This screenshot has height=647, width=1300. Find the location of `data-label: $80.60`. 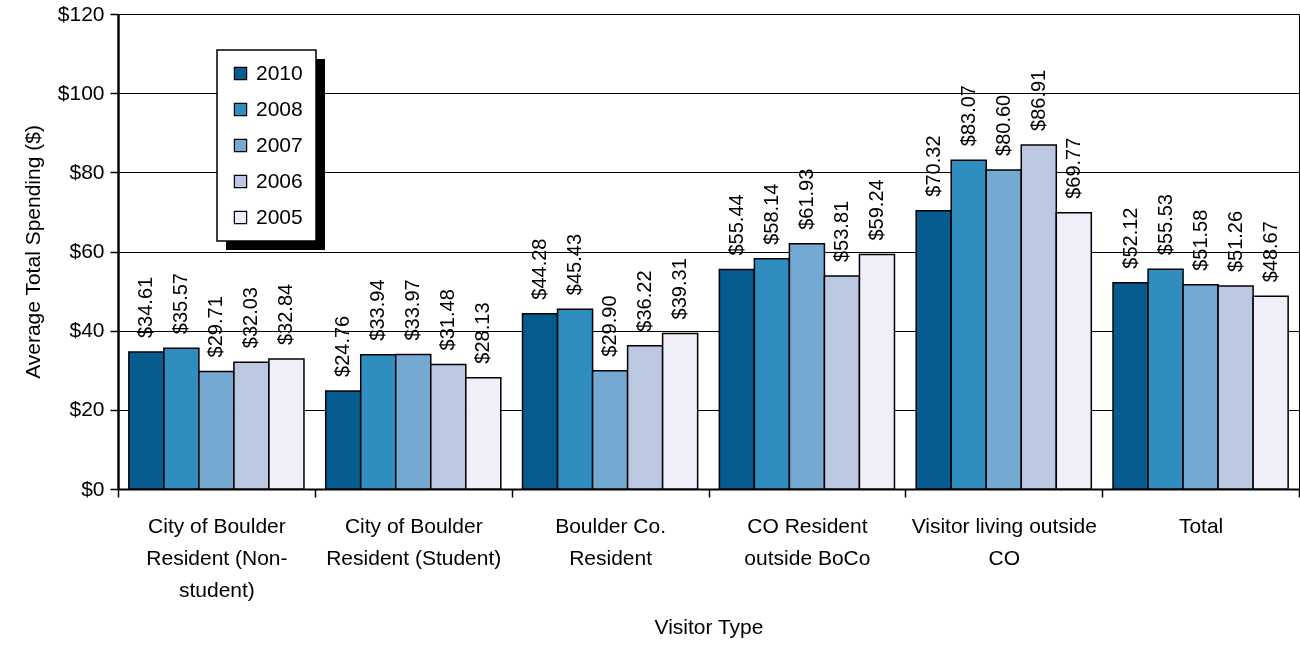

data-label: $80.60 is located at coordinates (1002, 125).